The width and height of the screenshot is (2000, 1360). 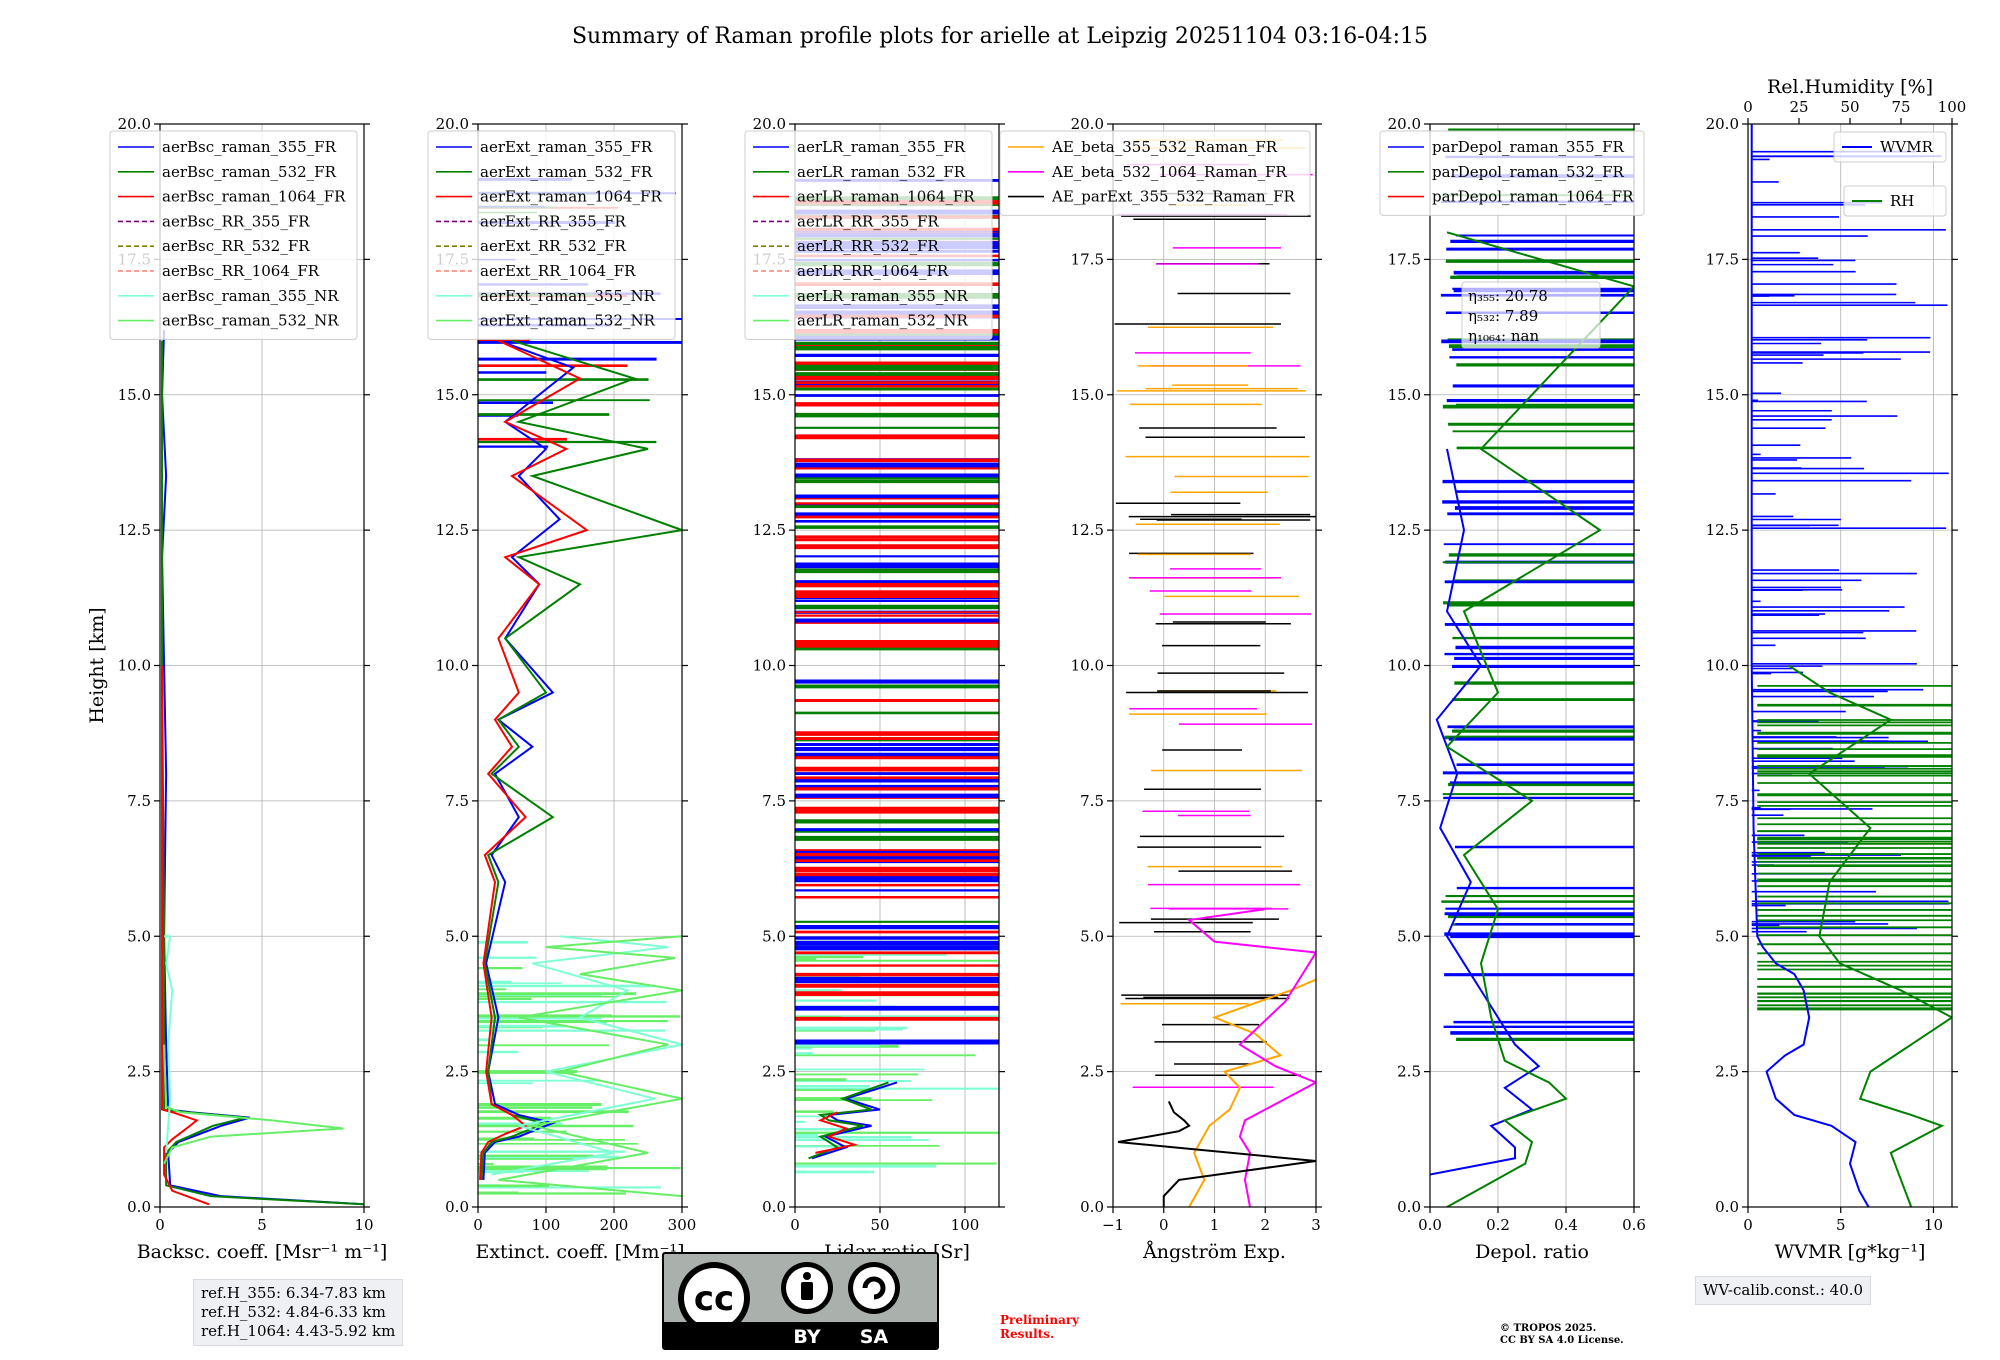 I want to click on legend-label: aerLR_raman_355_NR, so click(x=882, y=296).